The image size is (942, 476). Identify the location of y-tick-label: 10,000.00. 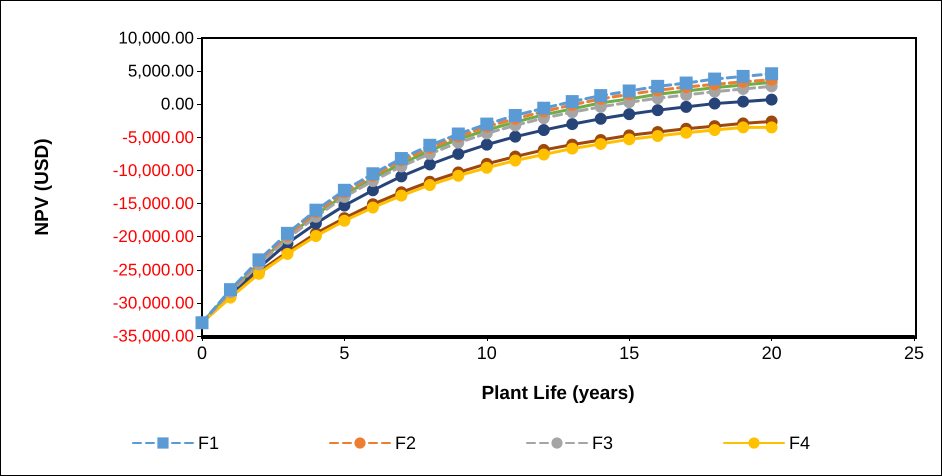
(156, 38).